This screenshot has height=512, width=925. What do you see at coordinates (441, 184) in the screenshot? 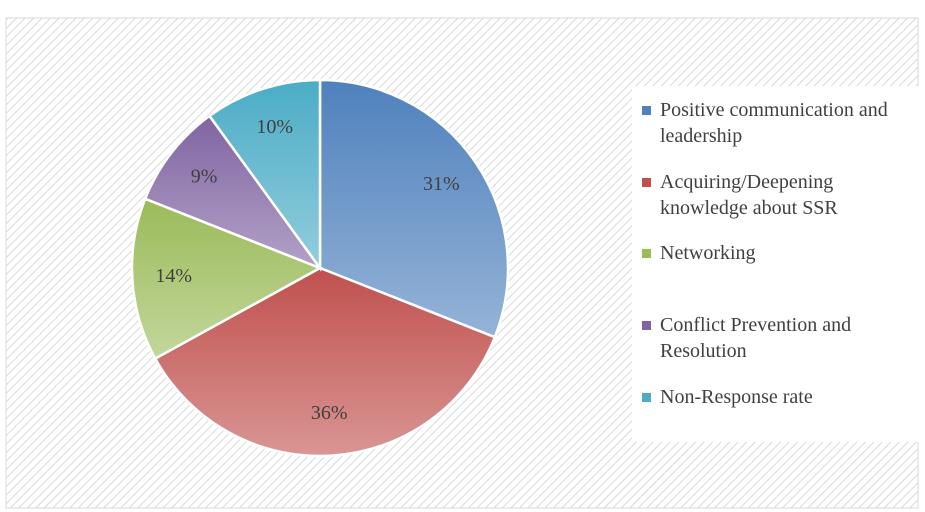
I see `data-label: 31%` at bounding box center [441, 184].